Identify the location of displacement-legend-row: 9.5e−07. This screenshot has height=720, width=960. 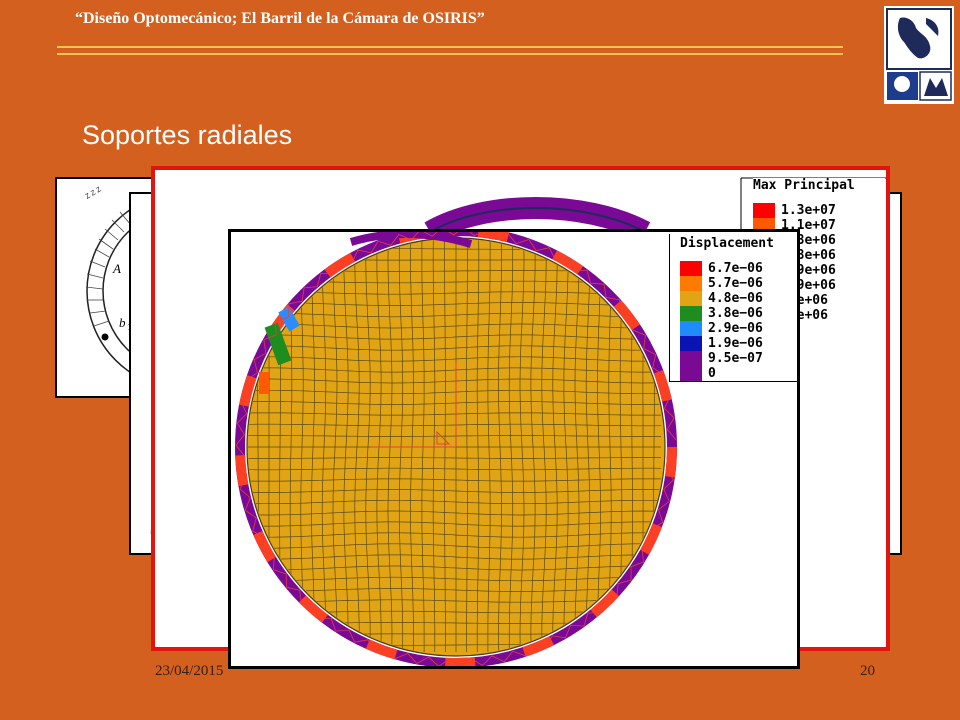
(738, 358).